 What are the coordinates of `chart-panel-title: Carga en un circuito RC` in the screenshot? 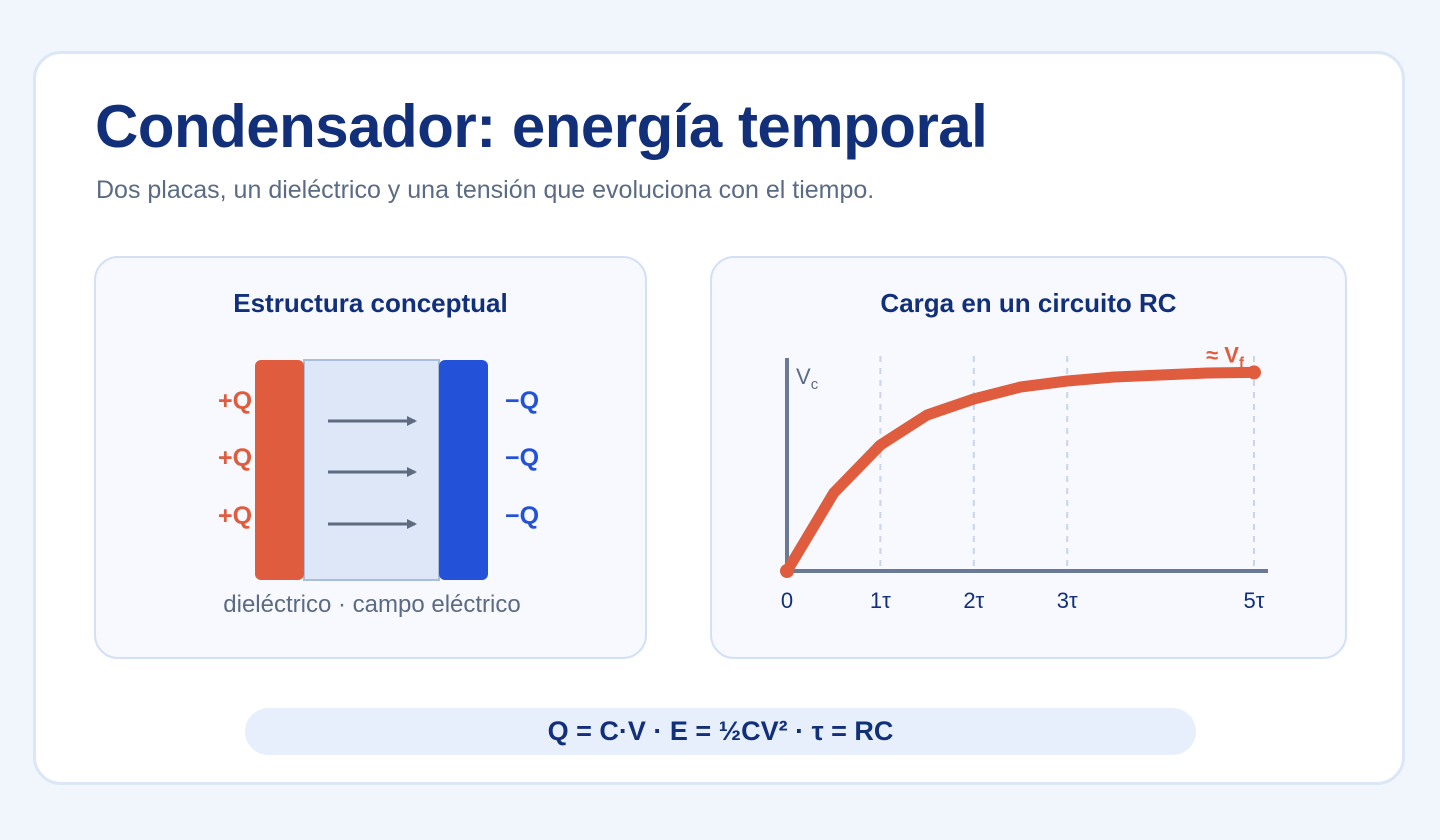 It's located at (1028, 303).